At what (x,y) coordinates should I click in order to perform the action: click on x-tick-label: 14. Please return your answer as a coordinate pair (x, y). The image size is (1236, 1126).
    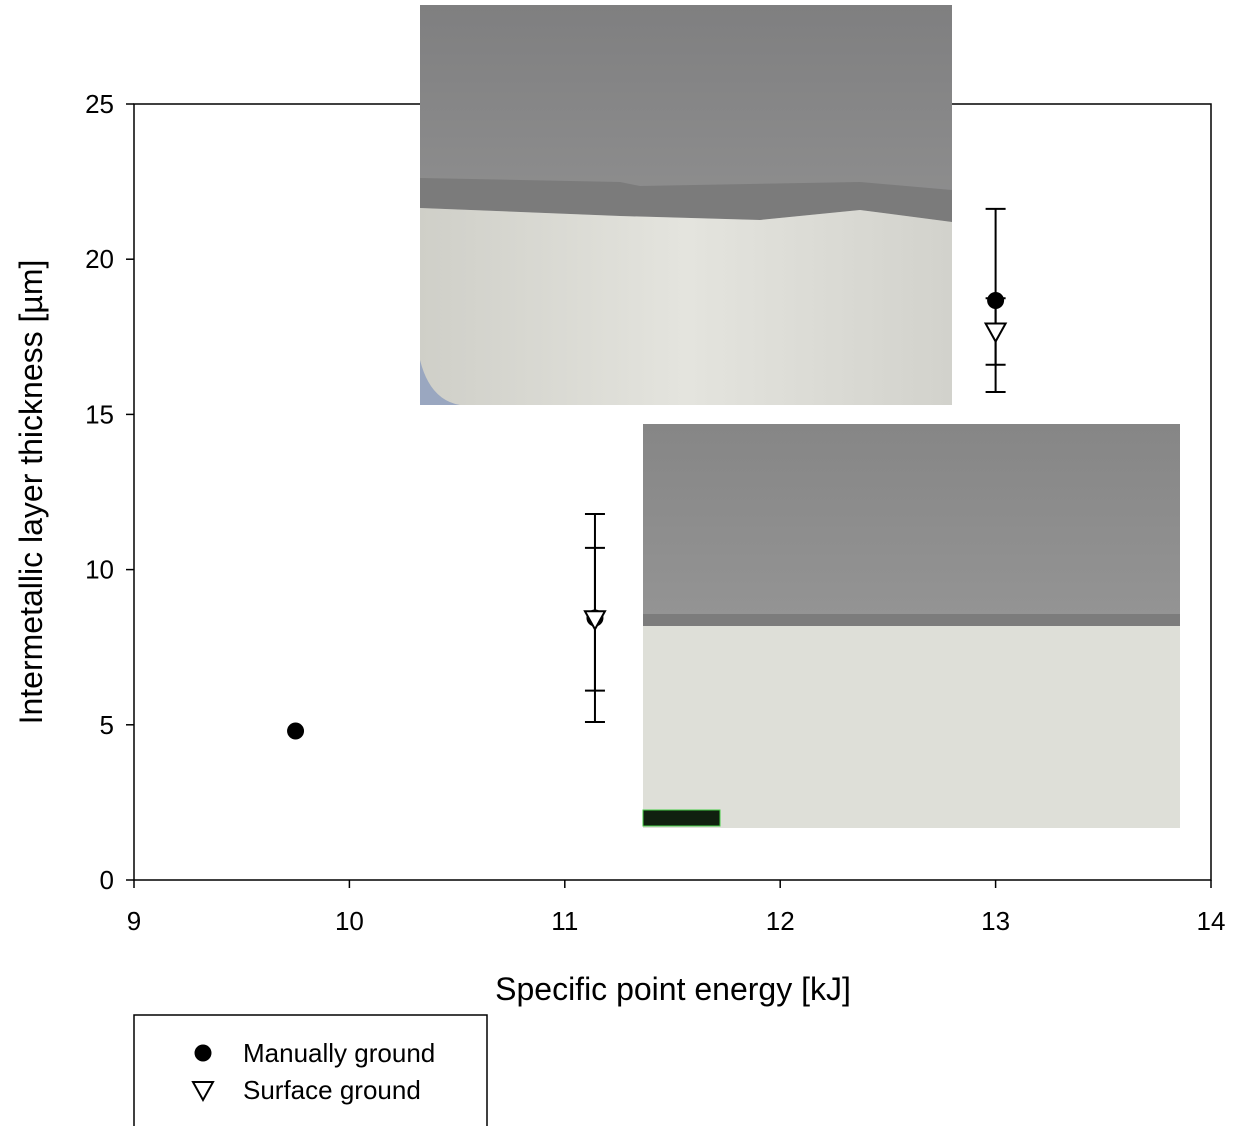
    Looking at the image, I should click on (1211, 921).